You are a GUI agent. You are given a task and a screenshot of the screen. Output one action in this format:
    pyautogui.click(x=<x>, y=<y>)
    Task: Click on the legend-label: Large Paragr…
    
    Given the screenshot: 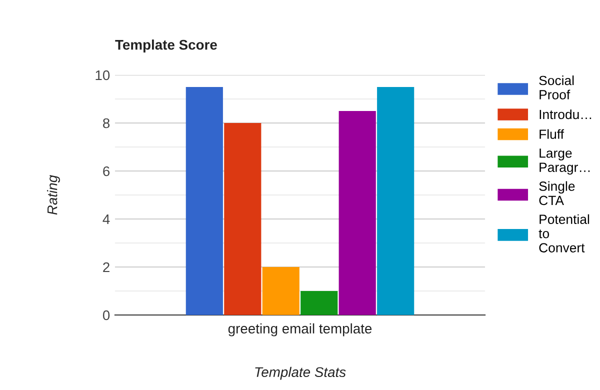 What is the action you would take?
    pyautogui.click(x=565, y=161)
    